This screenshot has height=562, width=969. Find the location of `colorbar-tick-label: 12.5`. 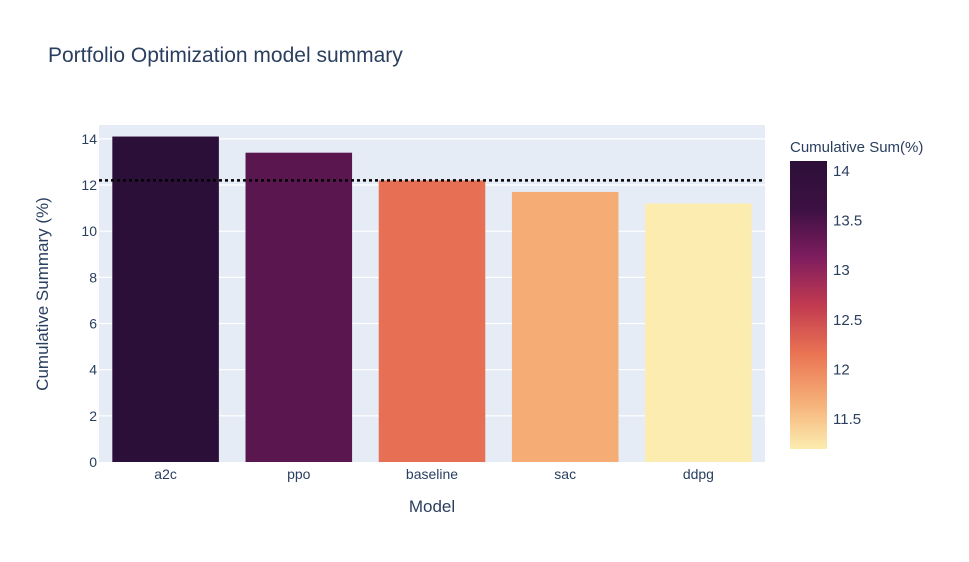

colorbar-tick-label: 12.5 is located at coordinates (847, 320).